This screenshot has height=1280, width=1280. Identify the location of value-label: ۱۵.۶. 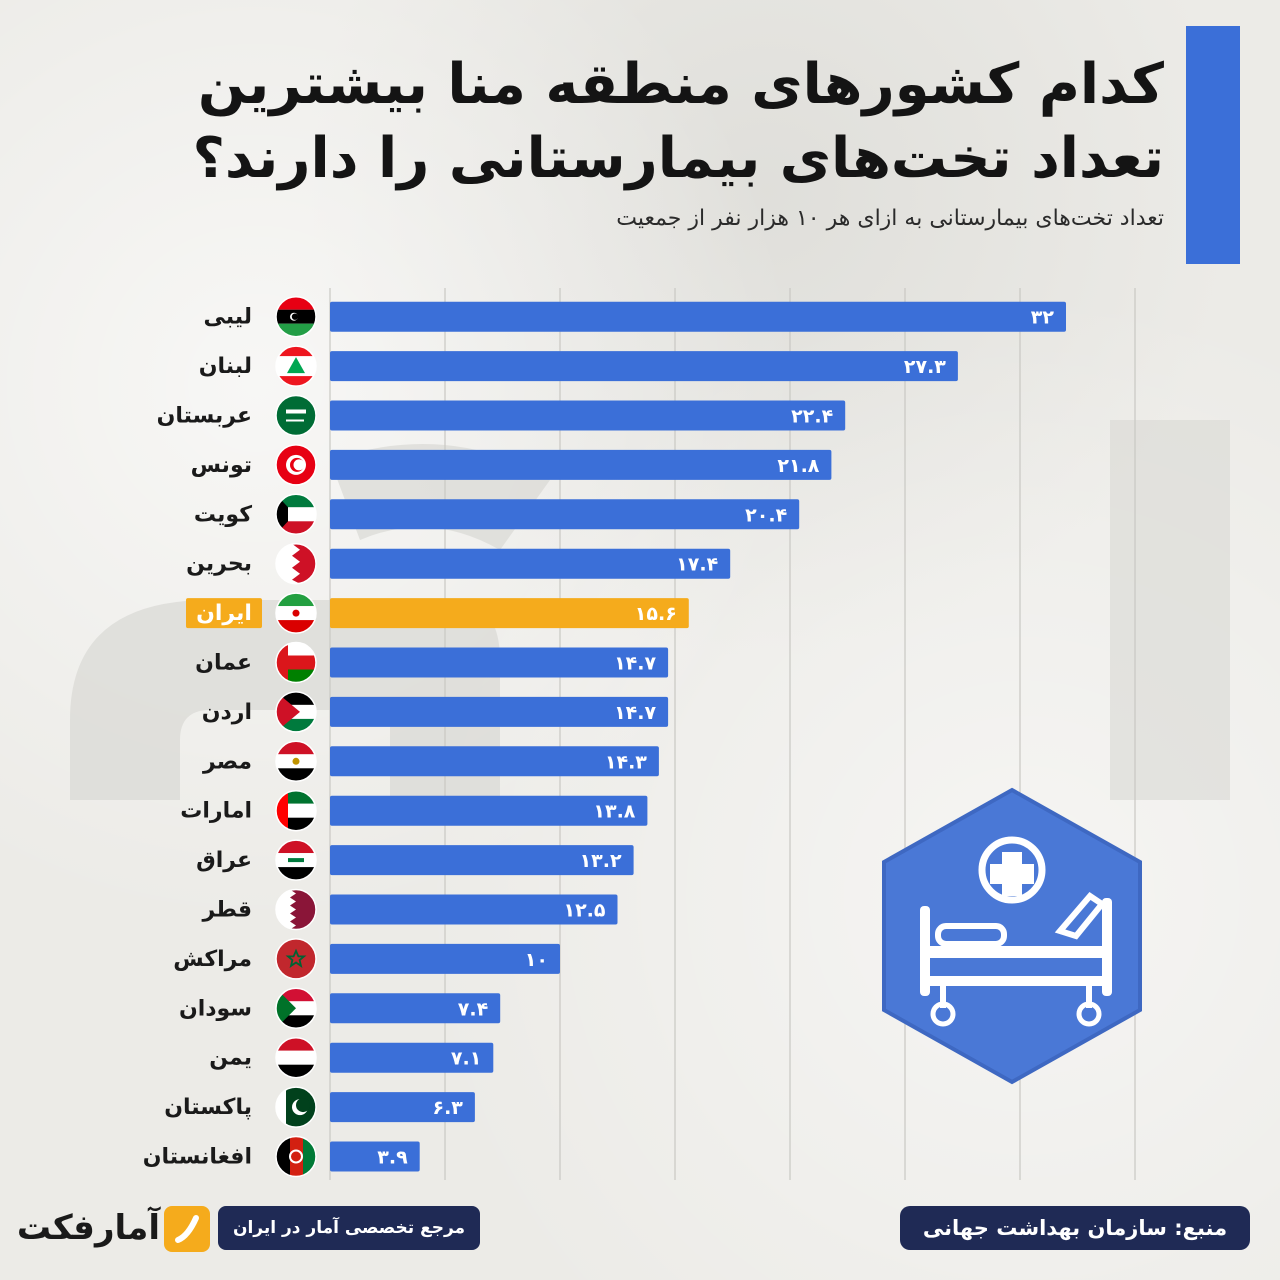
(656, 614).